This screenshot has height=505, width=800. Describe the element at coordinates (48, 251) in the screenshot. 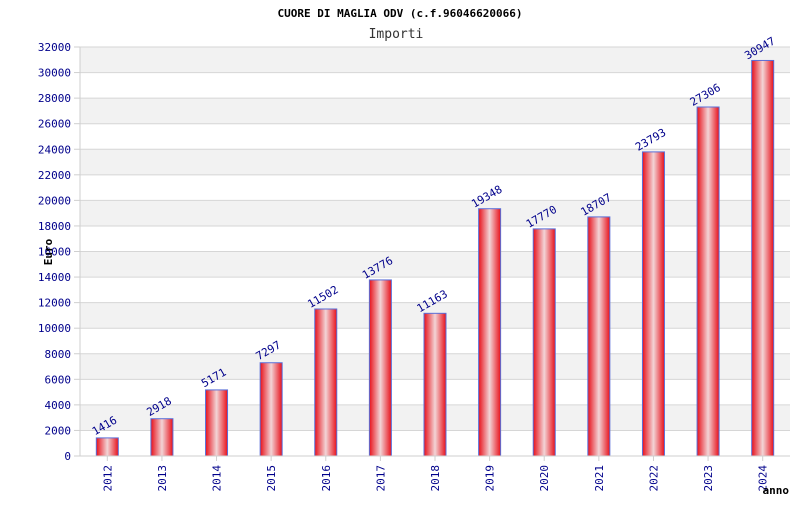

I see `y-axis-label: Euro` at that location.